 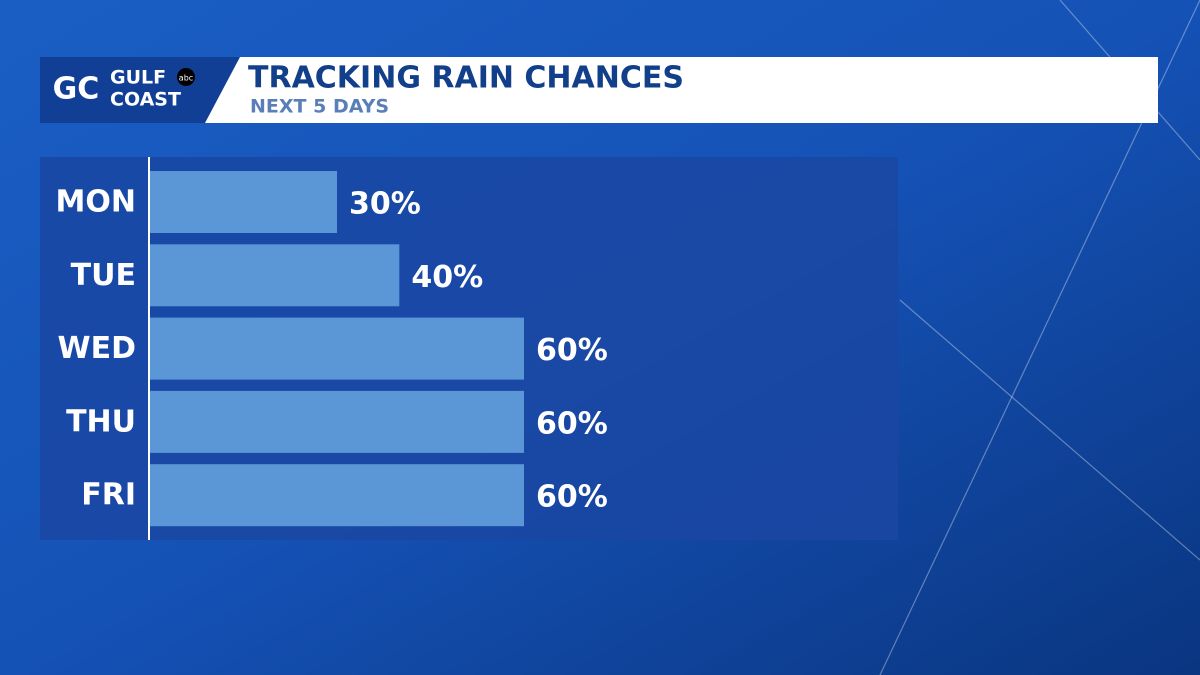 What do you see at coordinates (385, 204) in the screenshot?
I see `value-label: 30%` at bounding box center [385, 204].